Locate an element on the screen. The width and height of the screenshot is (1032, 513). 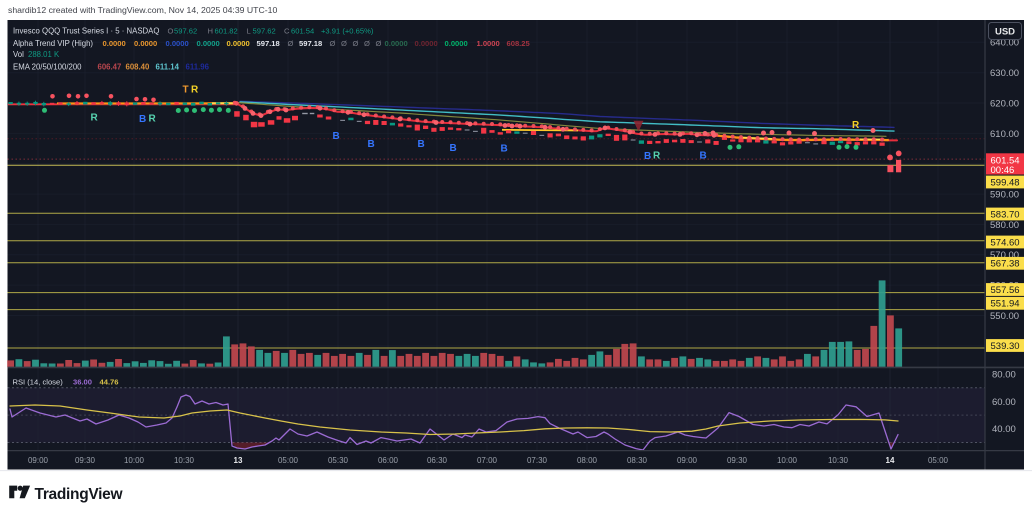
svg-text: 620.00 is located at coordinates (1004, 103).